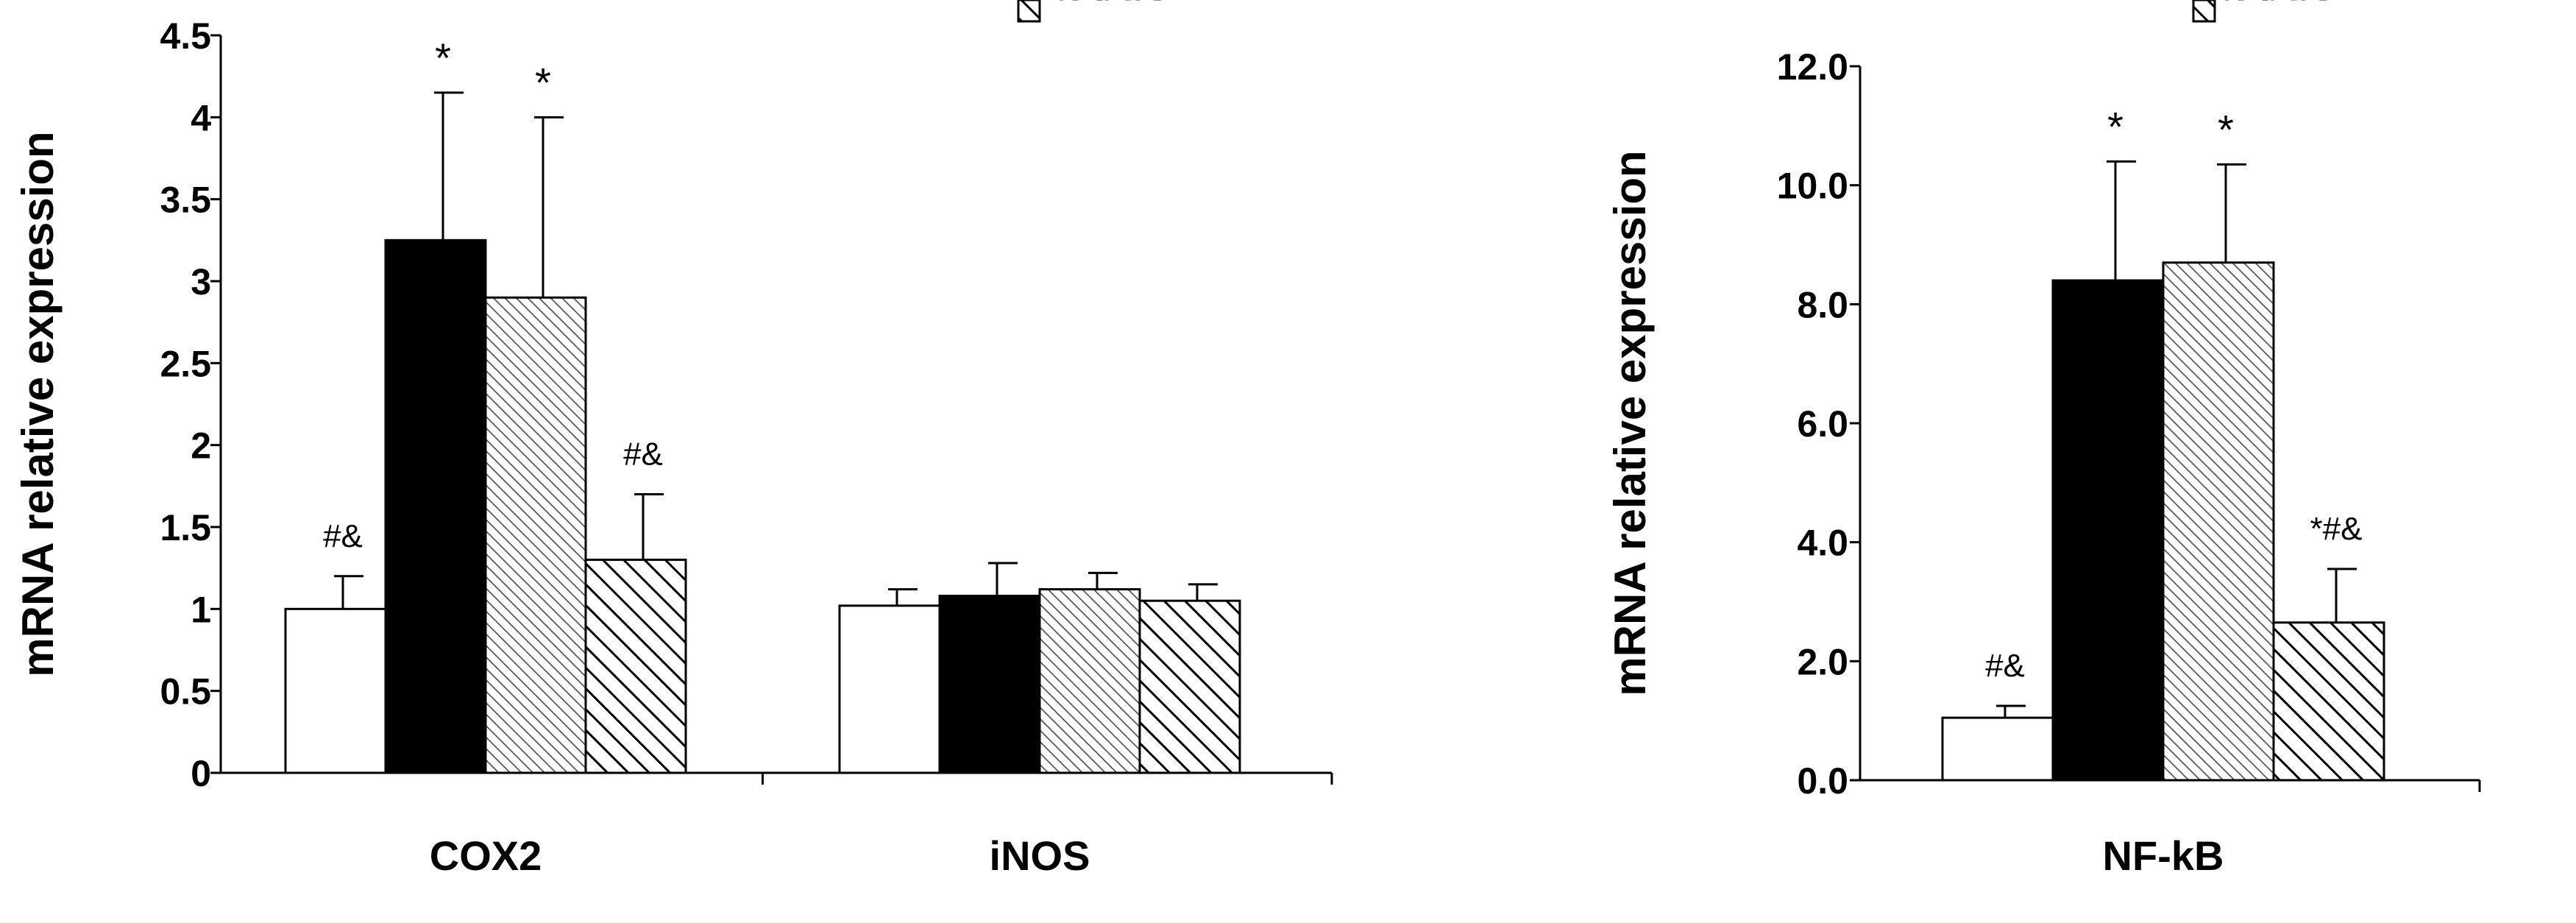 The height and width of the screenshot is (923, 2576). Describe the element at coordinates (1812, 186) in the screenshot. I see `y-tick-label: 10.0` at that location.